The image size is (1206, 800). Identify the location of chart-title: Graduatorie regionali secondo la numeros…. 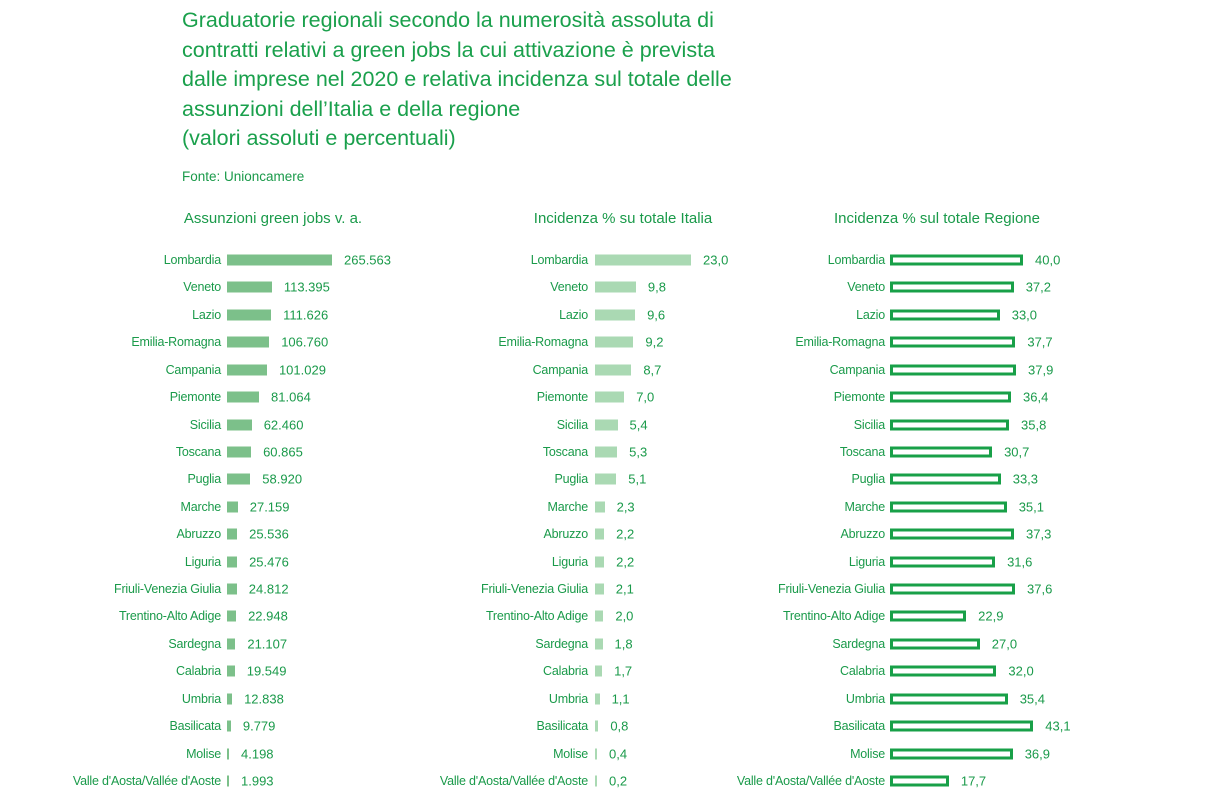
(502, 80).